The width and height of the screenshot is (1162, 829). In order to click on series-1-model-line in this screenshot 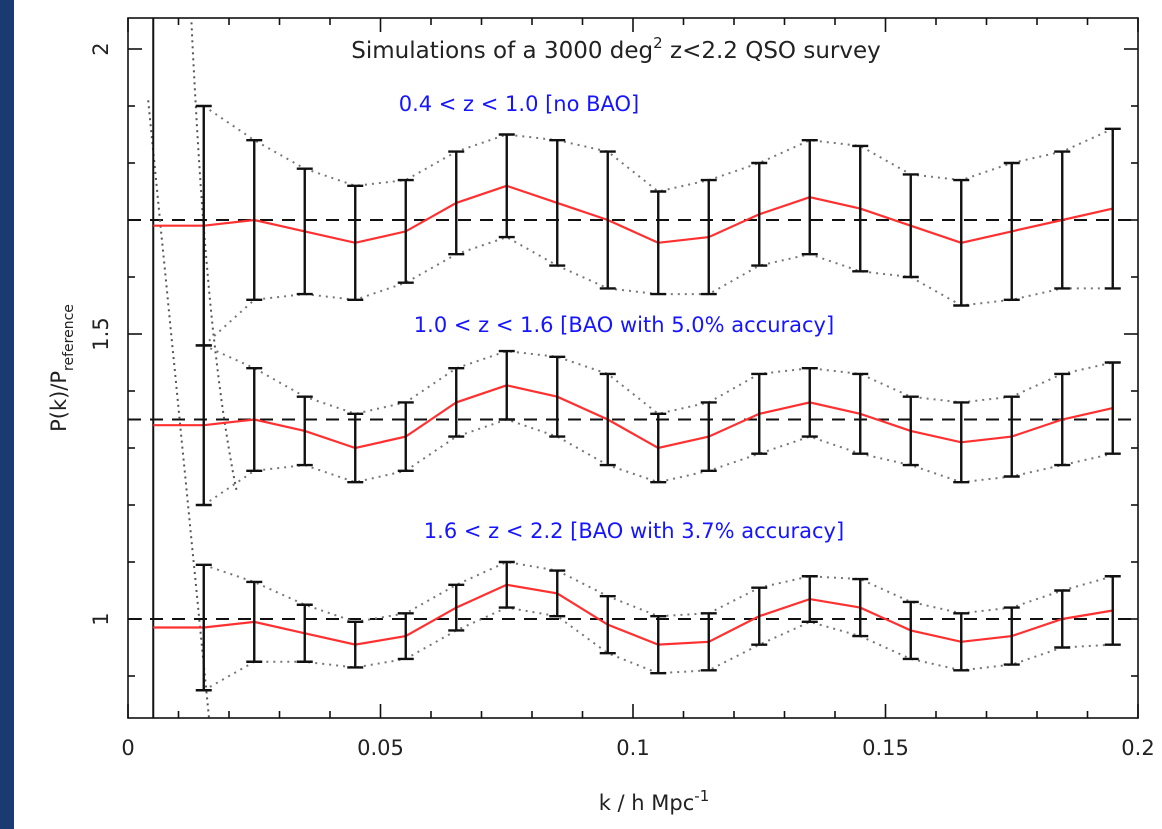, I will do `click(633, 417)`.